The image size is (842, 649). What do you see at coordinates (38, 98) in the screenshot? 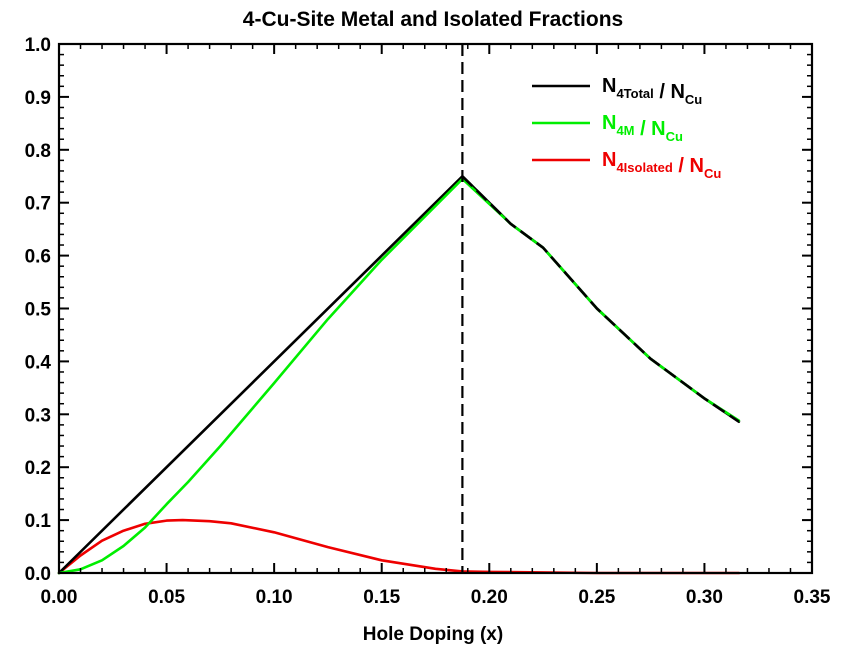
I see `y-tick-label: 0.9` at bounding box center [38, 98].